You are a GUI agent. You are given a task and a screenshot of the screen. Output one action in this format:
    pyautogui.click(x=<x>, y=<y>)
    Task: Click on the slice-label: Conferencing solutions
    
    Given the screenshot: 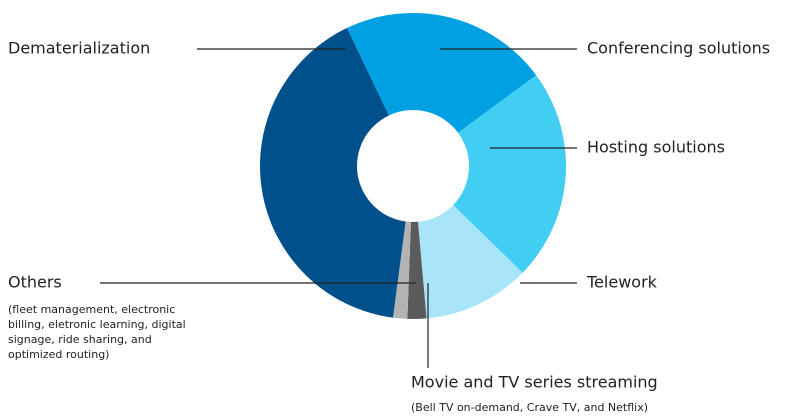 What is the action you would take?
    pyautogui.click(x=678, y=48)
    